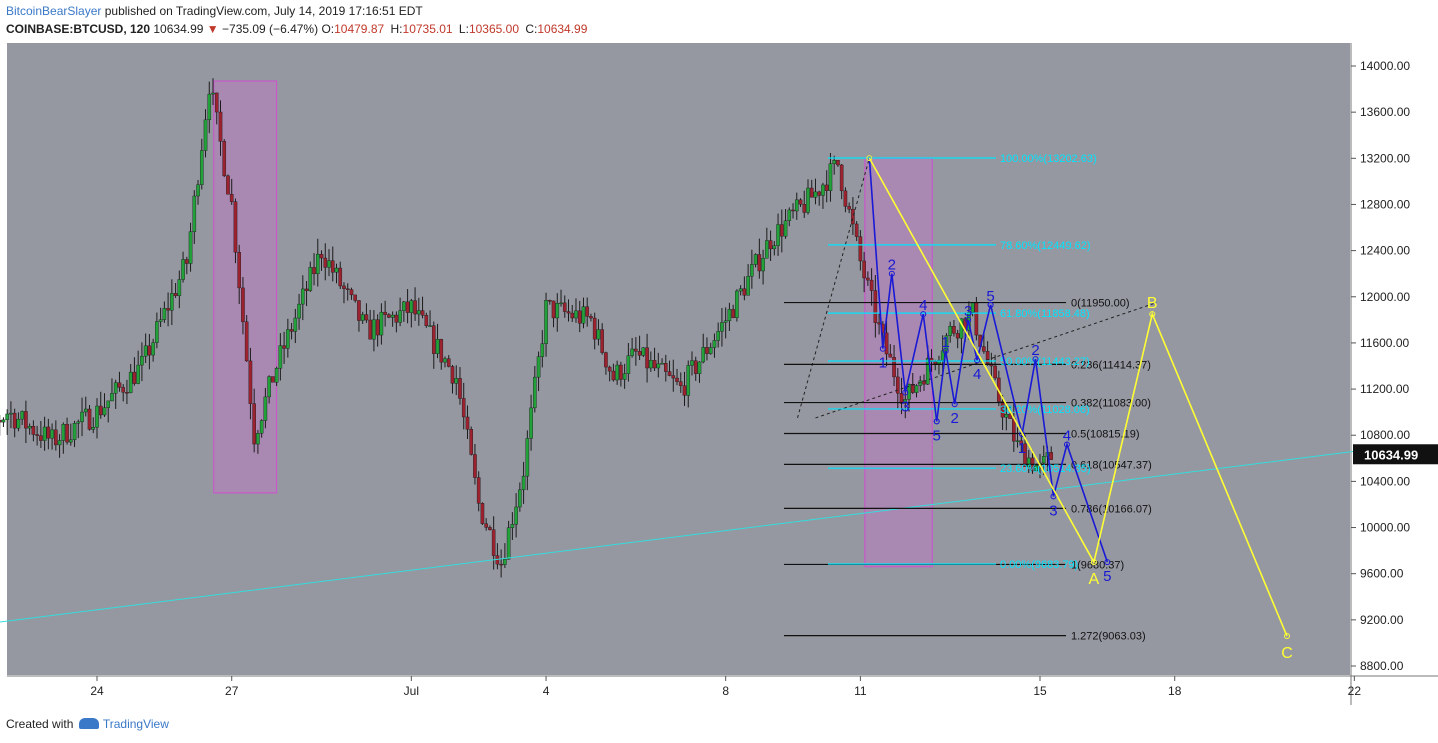 The image size is (1438, 743). What do you see at coordinates (903, 290) in the screenshot?
I see `minor-wave-1-line` at bounding box center [903, 290].